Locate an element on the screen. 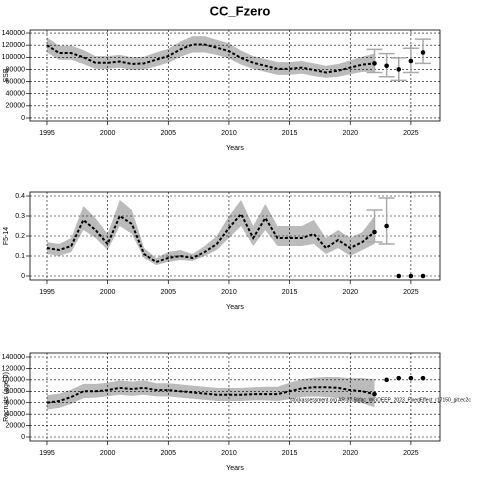 The height and width of the screenshot is (485, 480). chart-title: CC_Fzero is located at coordinates (240, 10).